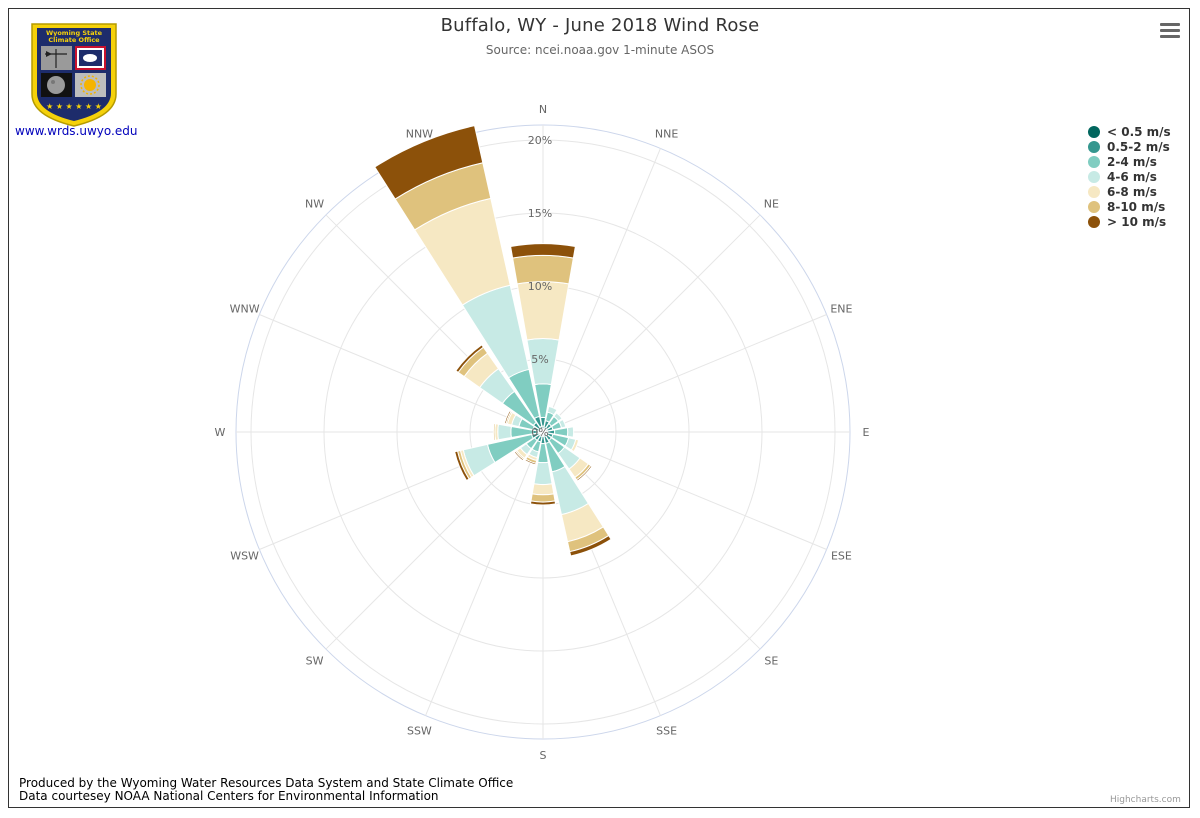 This screenshot has height=818, width=1200. I want to click on spoke-wnw, so click(401, 373).